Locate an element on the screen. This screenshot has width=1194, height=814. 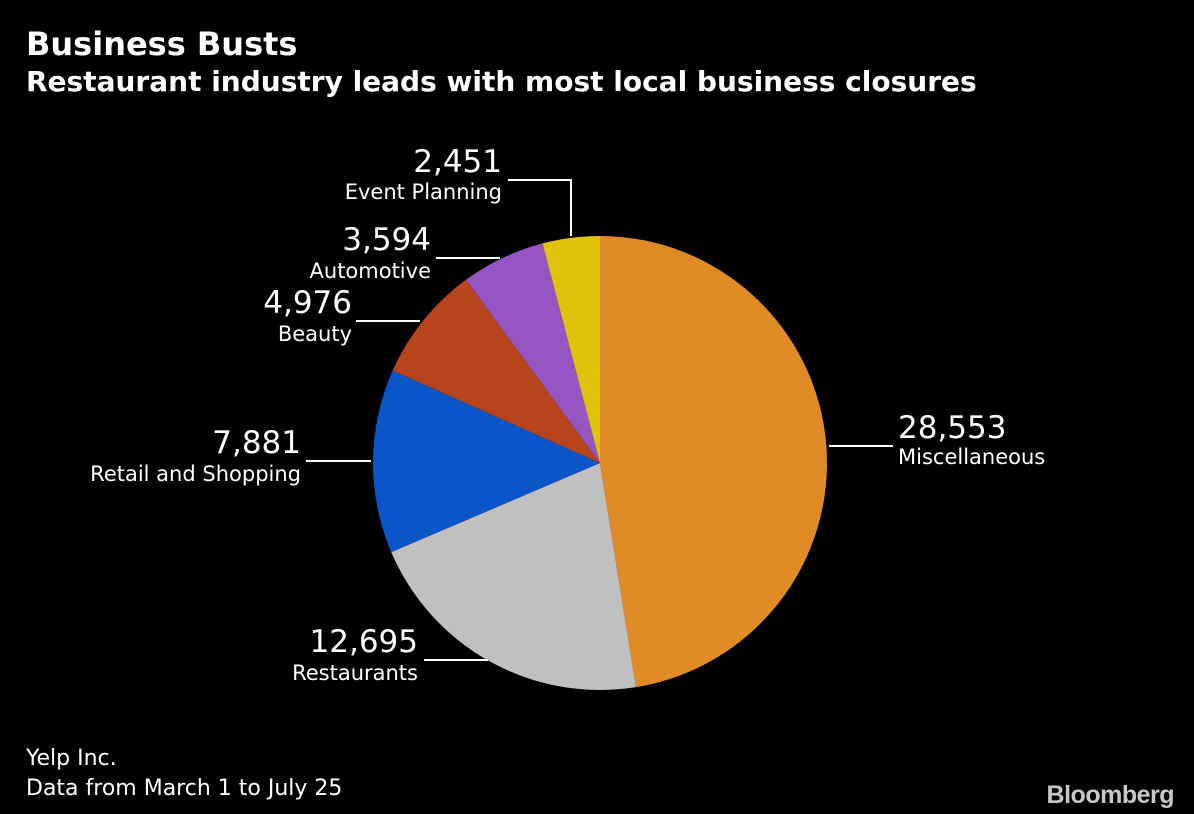
category-label-event-planning: Event Planning is located at coordinates (423, 192).